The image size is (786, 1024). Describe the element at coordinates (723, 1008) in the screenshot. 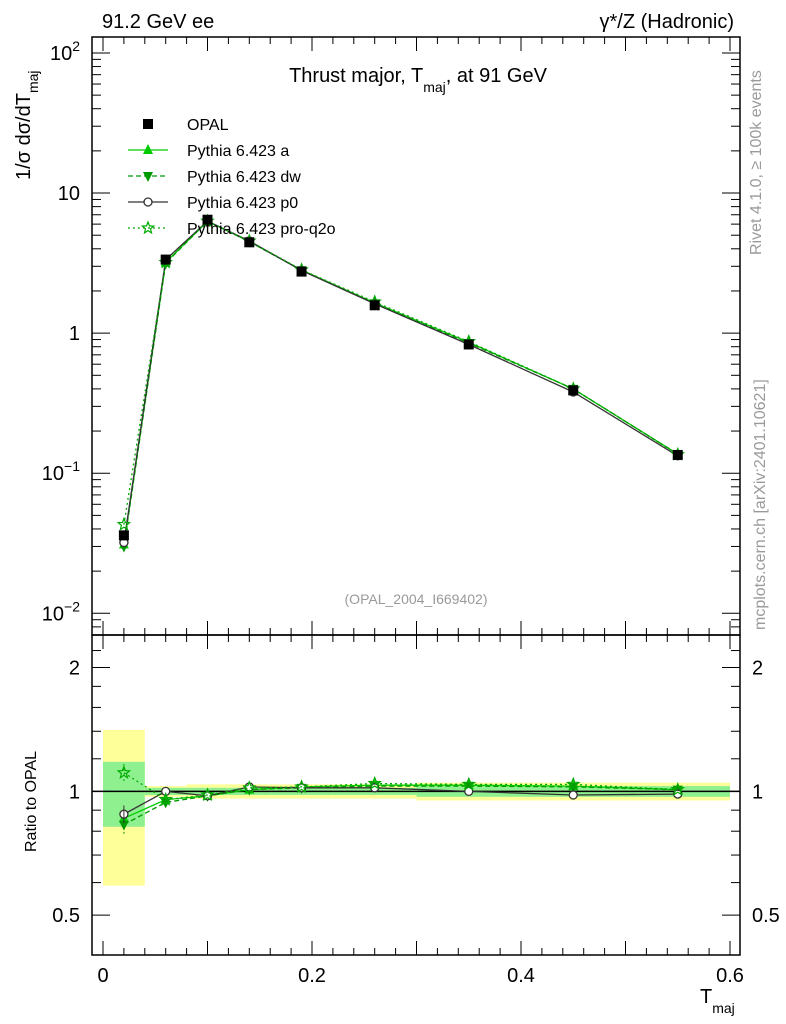

I see `x-axis-label-sub: maj` at that location.